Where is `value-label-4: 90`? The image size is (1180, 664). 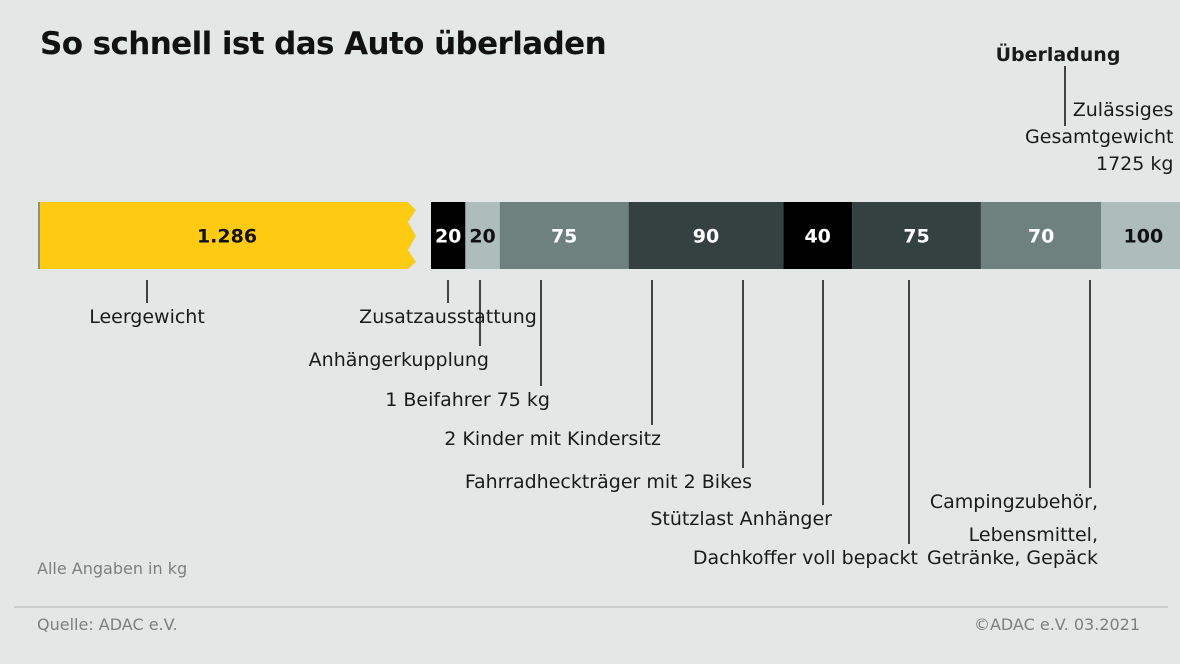 value-label-4: 90 is located at coordinates (706, 237).